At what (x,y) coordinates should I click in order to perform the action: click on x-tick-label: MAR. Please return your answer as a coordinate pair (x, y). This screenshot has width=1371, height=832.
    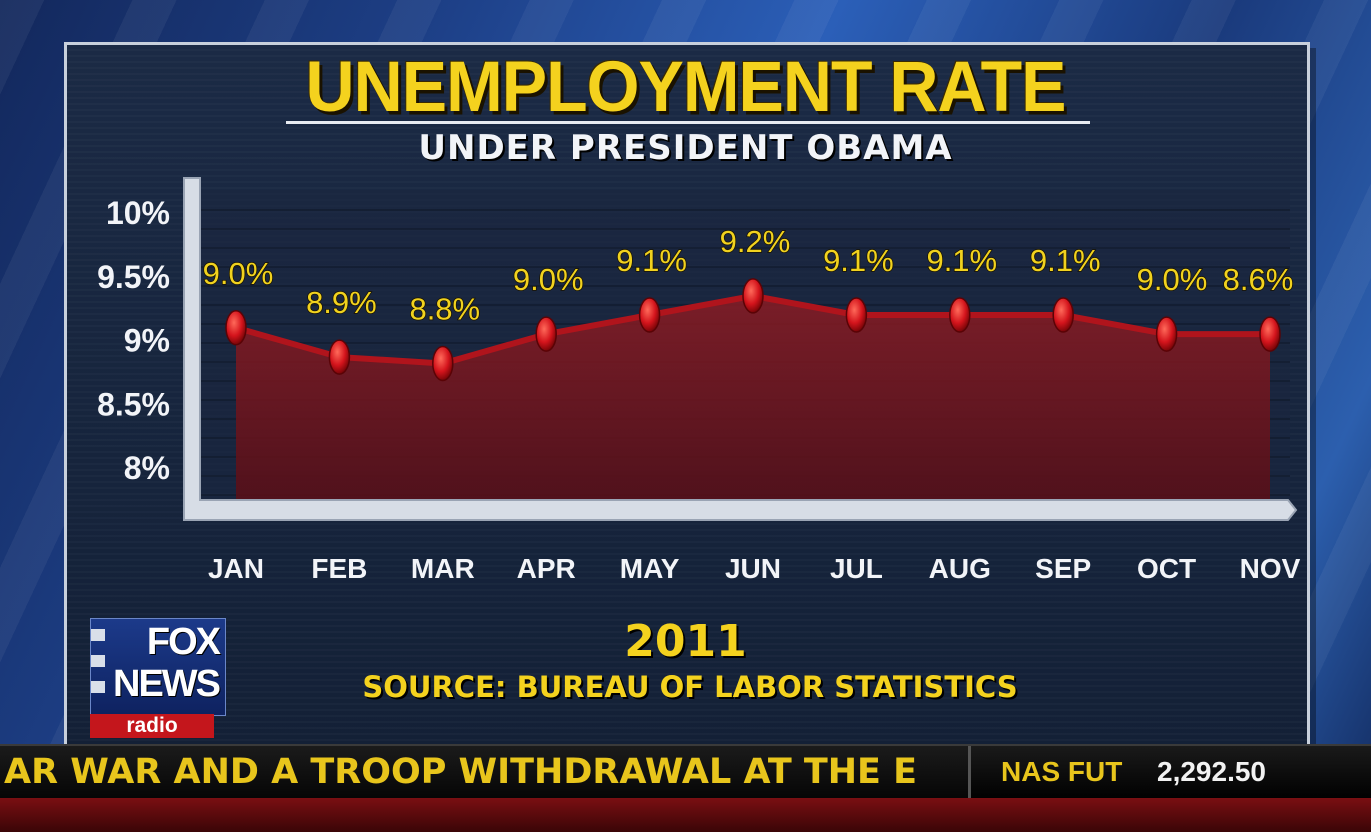
    Looking at the image, I should click on (443, 568).